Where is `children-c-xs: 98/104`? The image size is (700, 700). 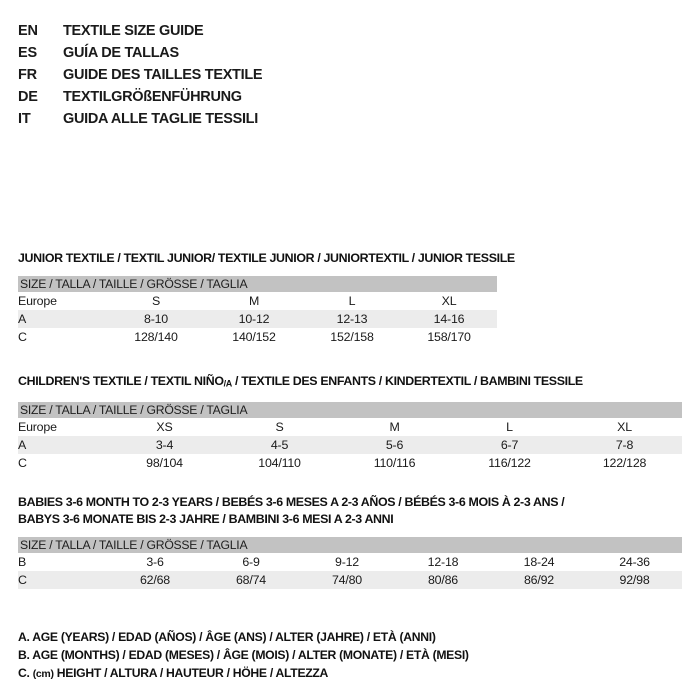
children-c-xs: 98/104 is located at coordinates (164, 462).